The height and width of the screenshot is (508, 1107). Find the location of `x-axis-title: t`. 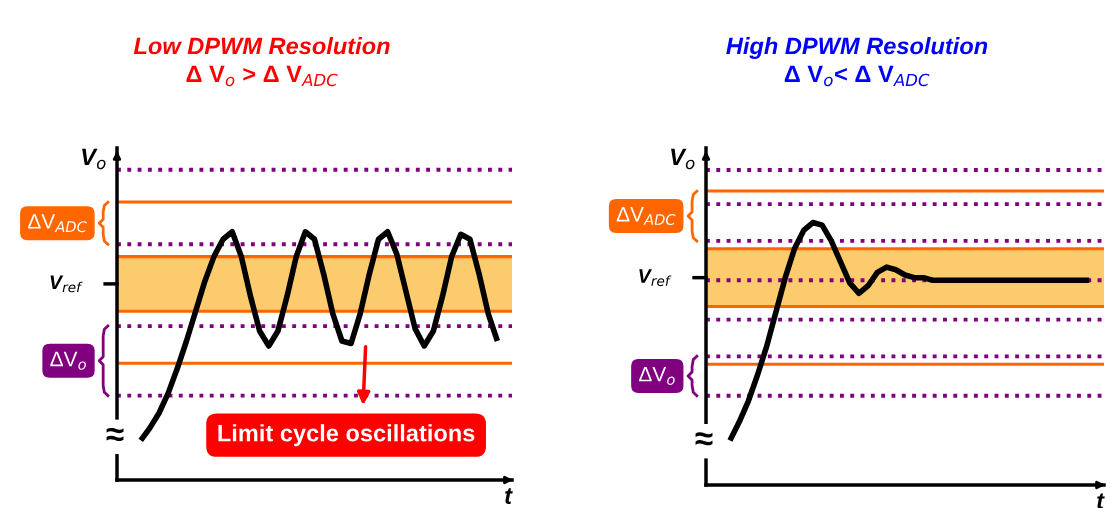

x-axis-title: t is located at coordinates (509, 496).